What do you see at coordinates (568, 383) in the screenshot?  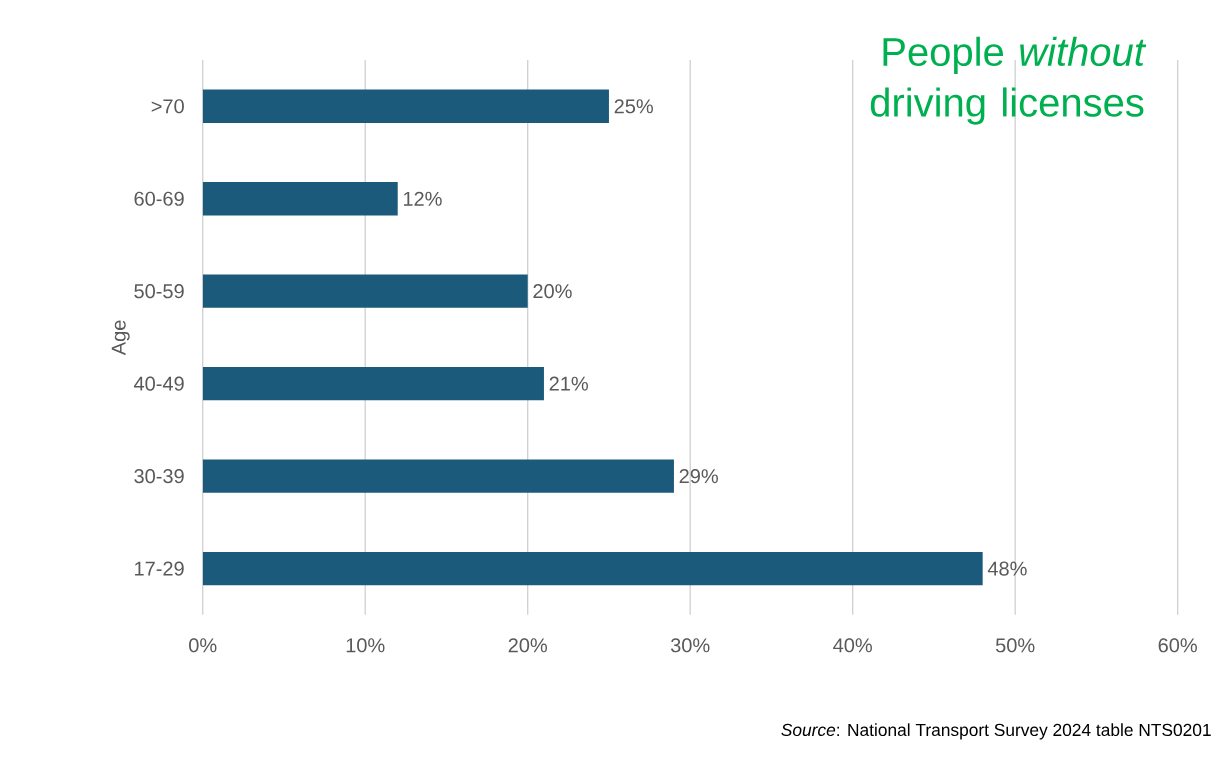 I see `data-label: 21%` at bounding box center [568, 383].